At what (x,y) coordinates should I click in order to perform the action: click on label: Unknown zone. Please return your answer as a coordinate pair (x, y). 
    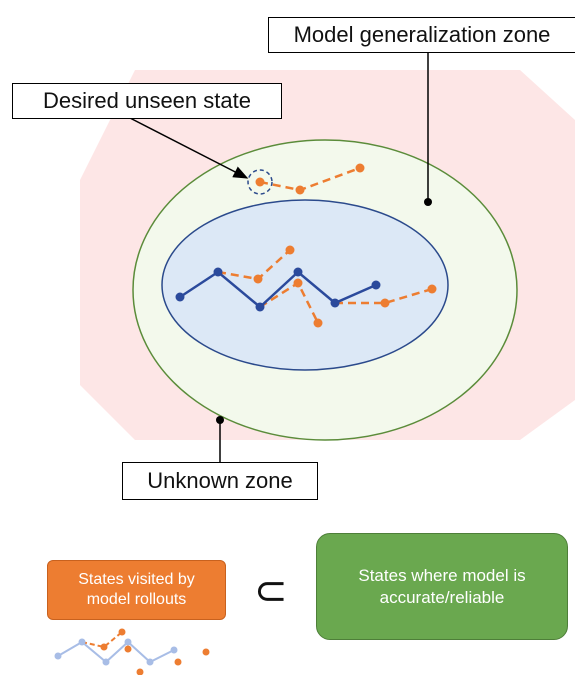
    Looking at the image, I should click on (220, 481).